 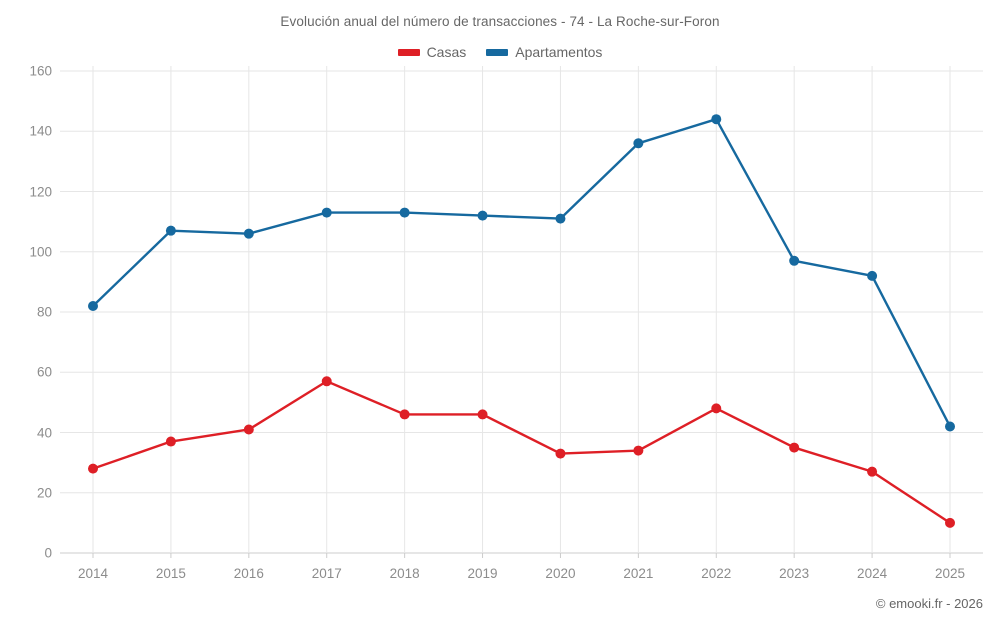 What do you see at coordinates (950, 573) in the screenshot?
I see `x-axis-tick-label: 2025` at bounding box center [950, 573].